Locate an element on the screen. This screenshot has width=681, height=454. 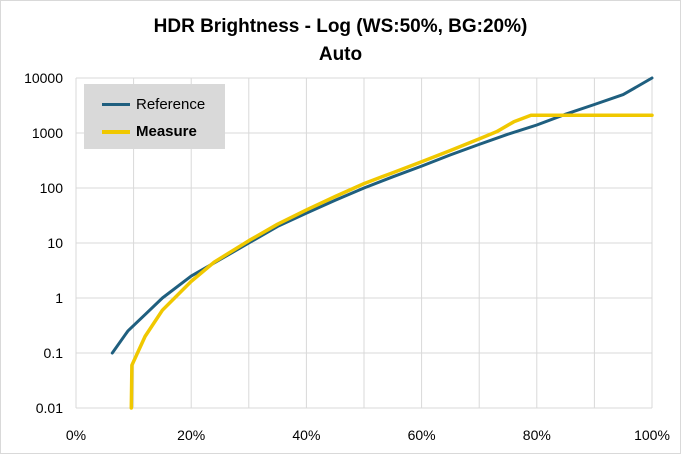
legend-label-measure: Measure is located at coordinates (166, 131).